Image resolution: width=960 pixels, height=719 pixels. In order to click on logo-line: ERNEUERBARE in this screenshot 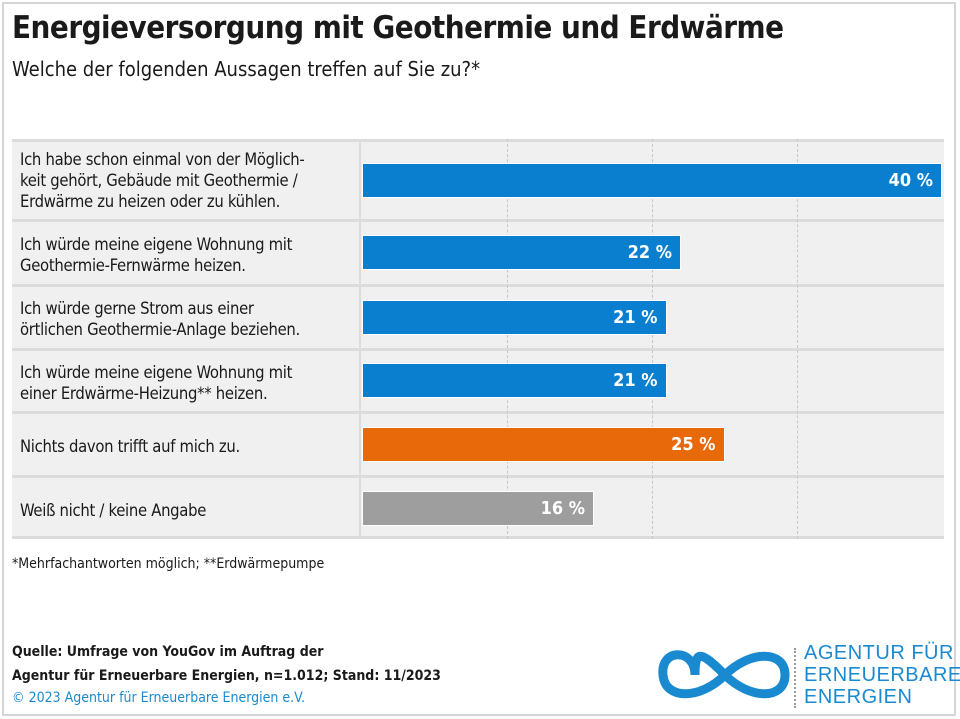, I will do `click(882, 675)`.